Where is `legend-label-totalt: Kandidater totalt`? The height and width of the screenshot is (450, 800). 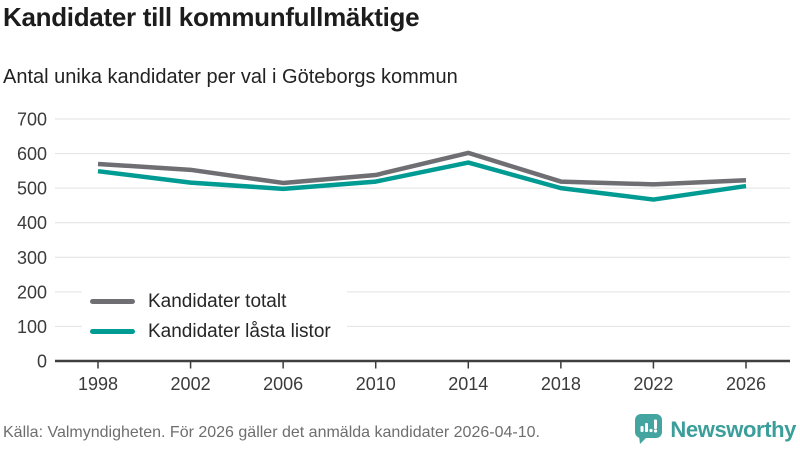 legend-label-totalt: Kandidater totalt is located at coordinates (217, 301).